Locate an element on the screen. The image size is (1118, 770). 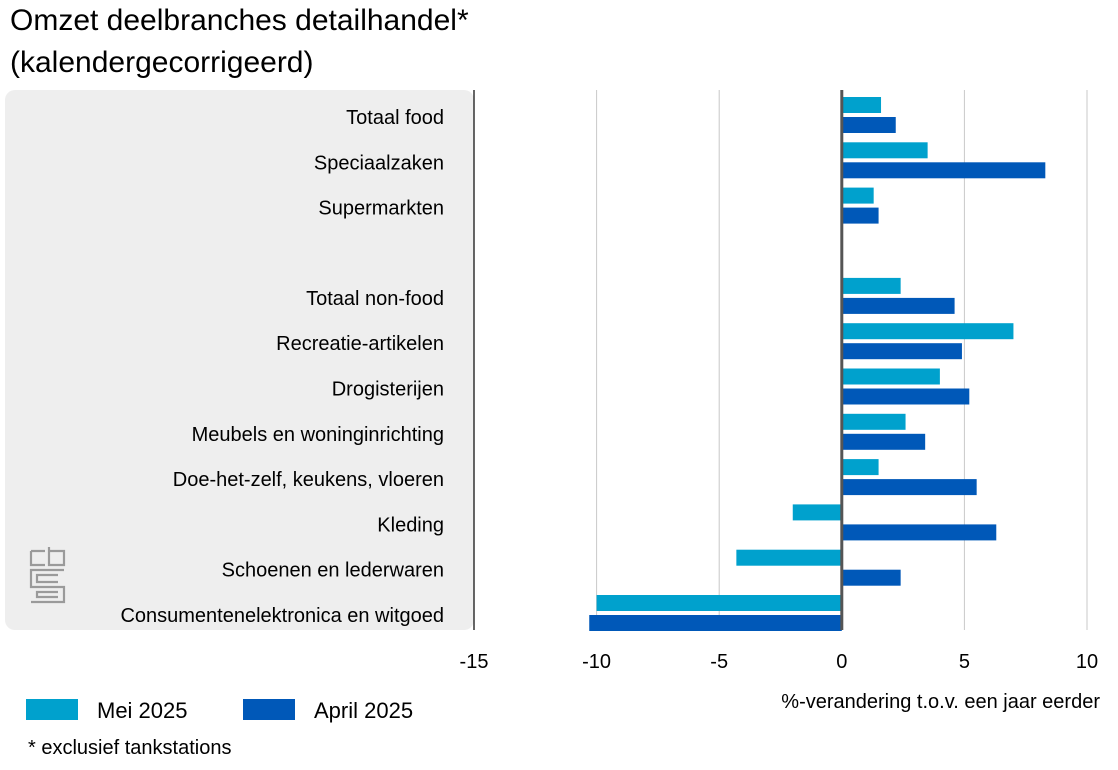
x-tick-label: 5 is located at coordinates (964, 662).